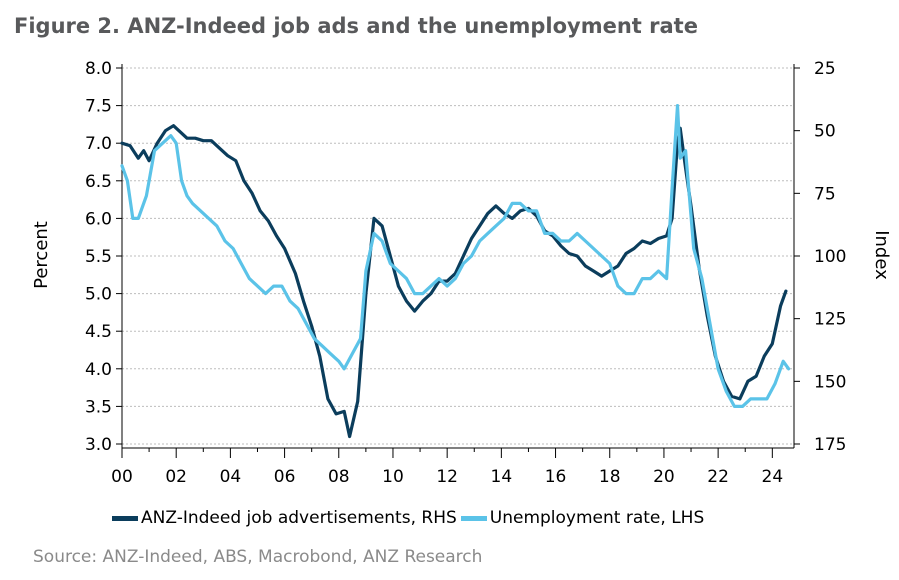 The height and width of the screenshot is (580, 899). I want to click on x-tick-label: 20, so click(664, 477).